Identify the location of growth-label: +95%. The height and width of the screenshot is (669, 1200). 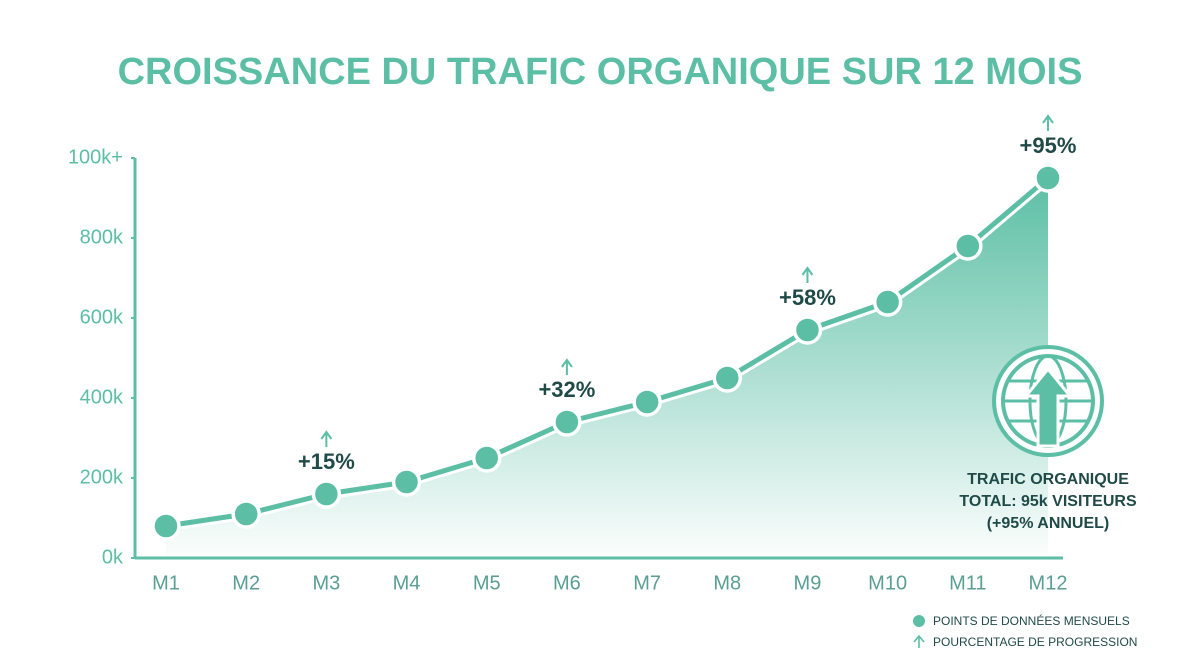
(1048, 145).